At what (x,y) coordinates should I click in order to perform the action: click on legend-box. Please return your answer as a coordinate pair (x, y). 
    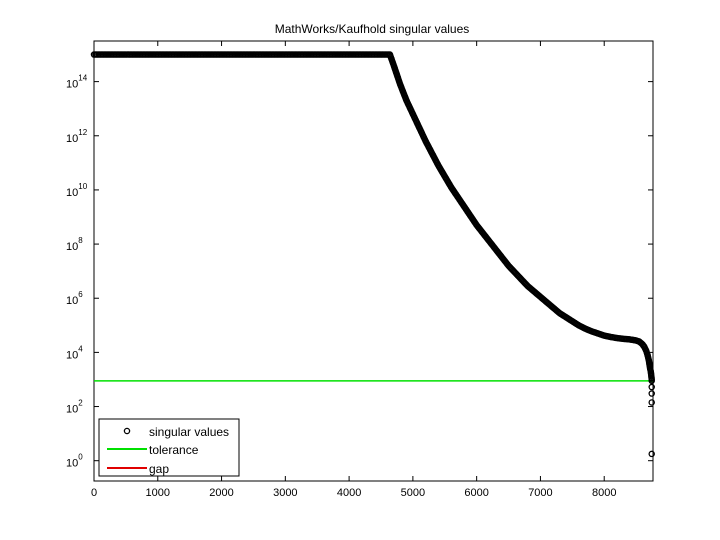
    Looking at the image, I should click on (169, 447).